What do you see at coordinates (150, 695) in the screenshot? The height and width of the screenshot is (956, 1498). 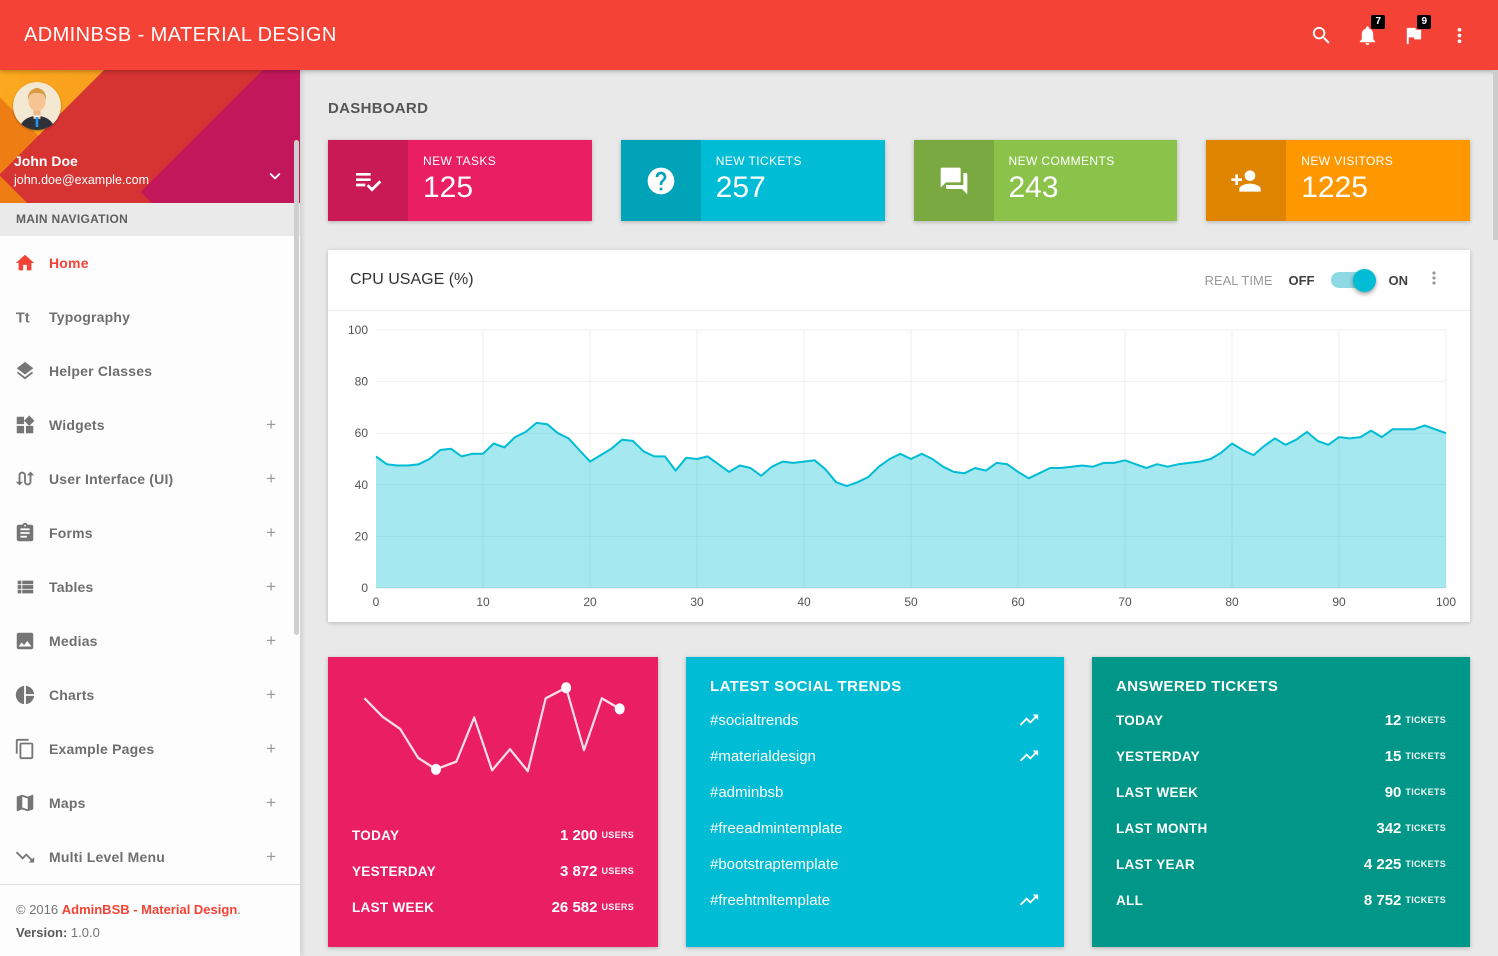 I see `sidebar-item-charts: Charts +` at bounding box center [150, 695].